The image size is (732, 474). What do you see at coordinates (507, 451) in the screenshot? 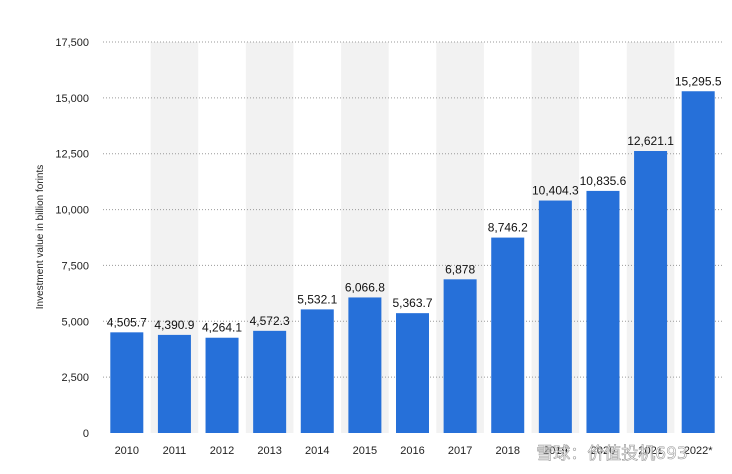
I see `x-tick-label: 2018` at bounding box center [507, 451].